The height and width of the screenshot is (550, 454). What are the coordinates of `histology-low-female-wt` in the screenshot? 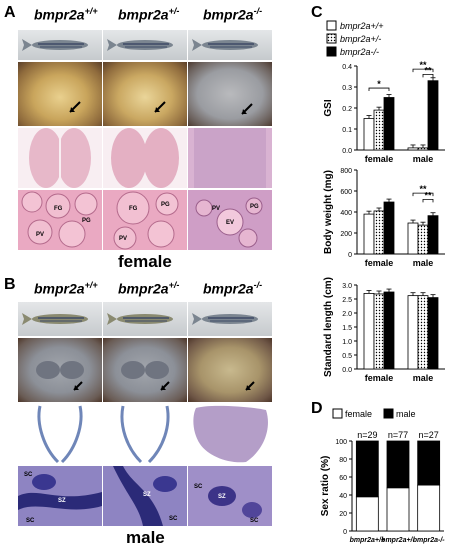 It's located at (60, 158).